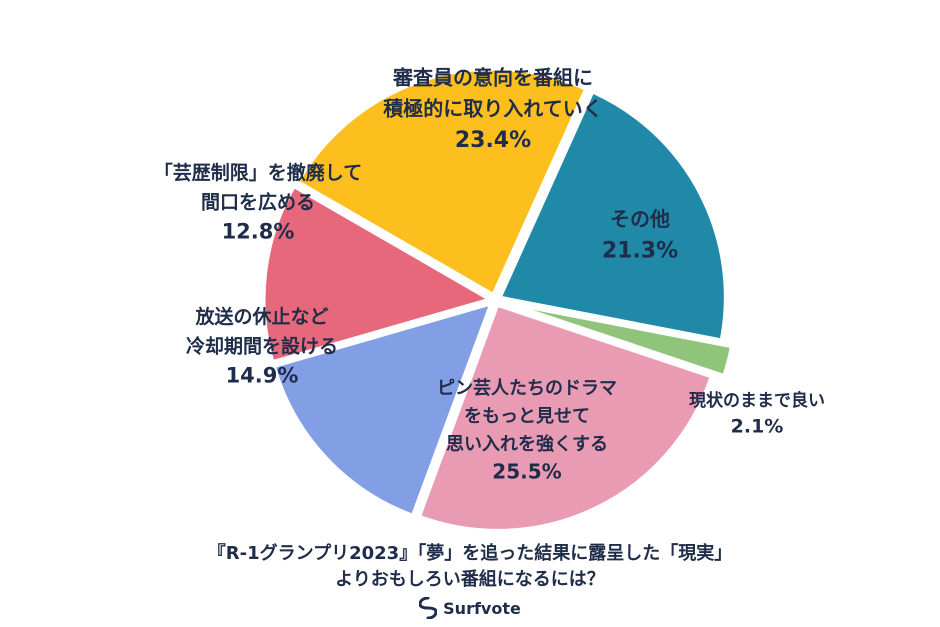 The height and width of the screenshot is (627, 940). Describe the element at coordinates (258, 202) in the screenshot. I see `slice-label-5-line-1: 間口を広める` at that location.